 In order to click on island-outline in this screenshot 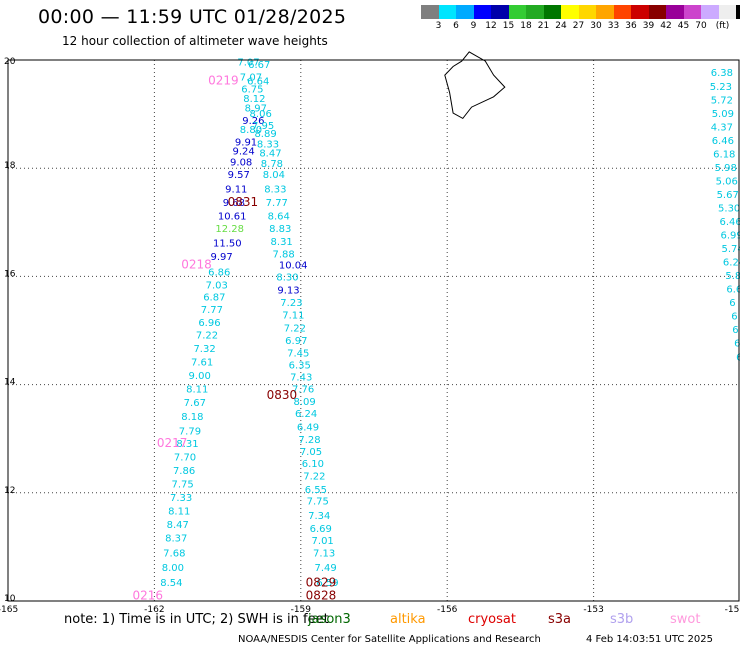, I will do `click(475, 85)`.